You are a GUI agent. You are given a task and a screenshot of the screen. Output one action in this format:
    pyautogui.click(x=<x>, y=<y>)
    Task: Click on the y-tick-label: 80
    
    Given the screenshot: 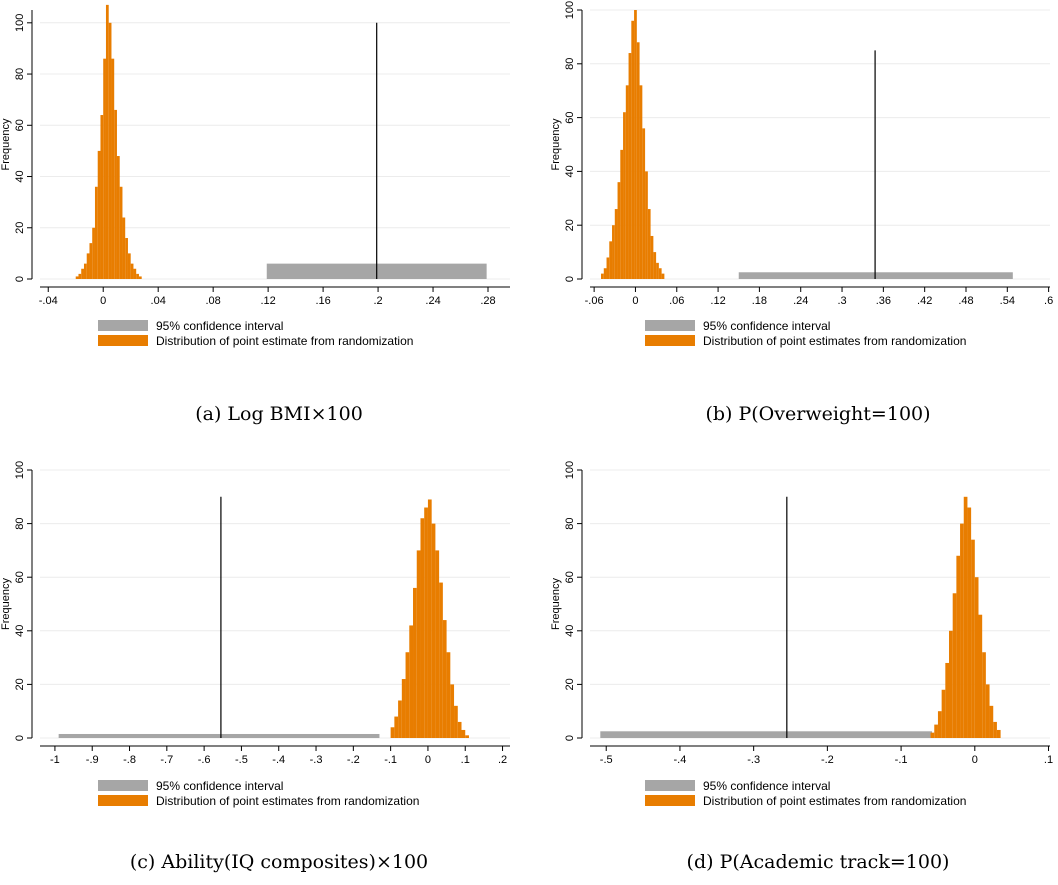 What is the action you would take?
    pyautogui.click(x=20, y=74)
    